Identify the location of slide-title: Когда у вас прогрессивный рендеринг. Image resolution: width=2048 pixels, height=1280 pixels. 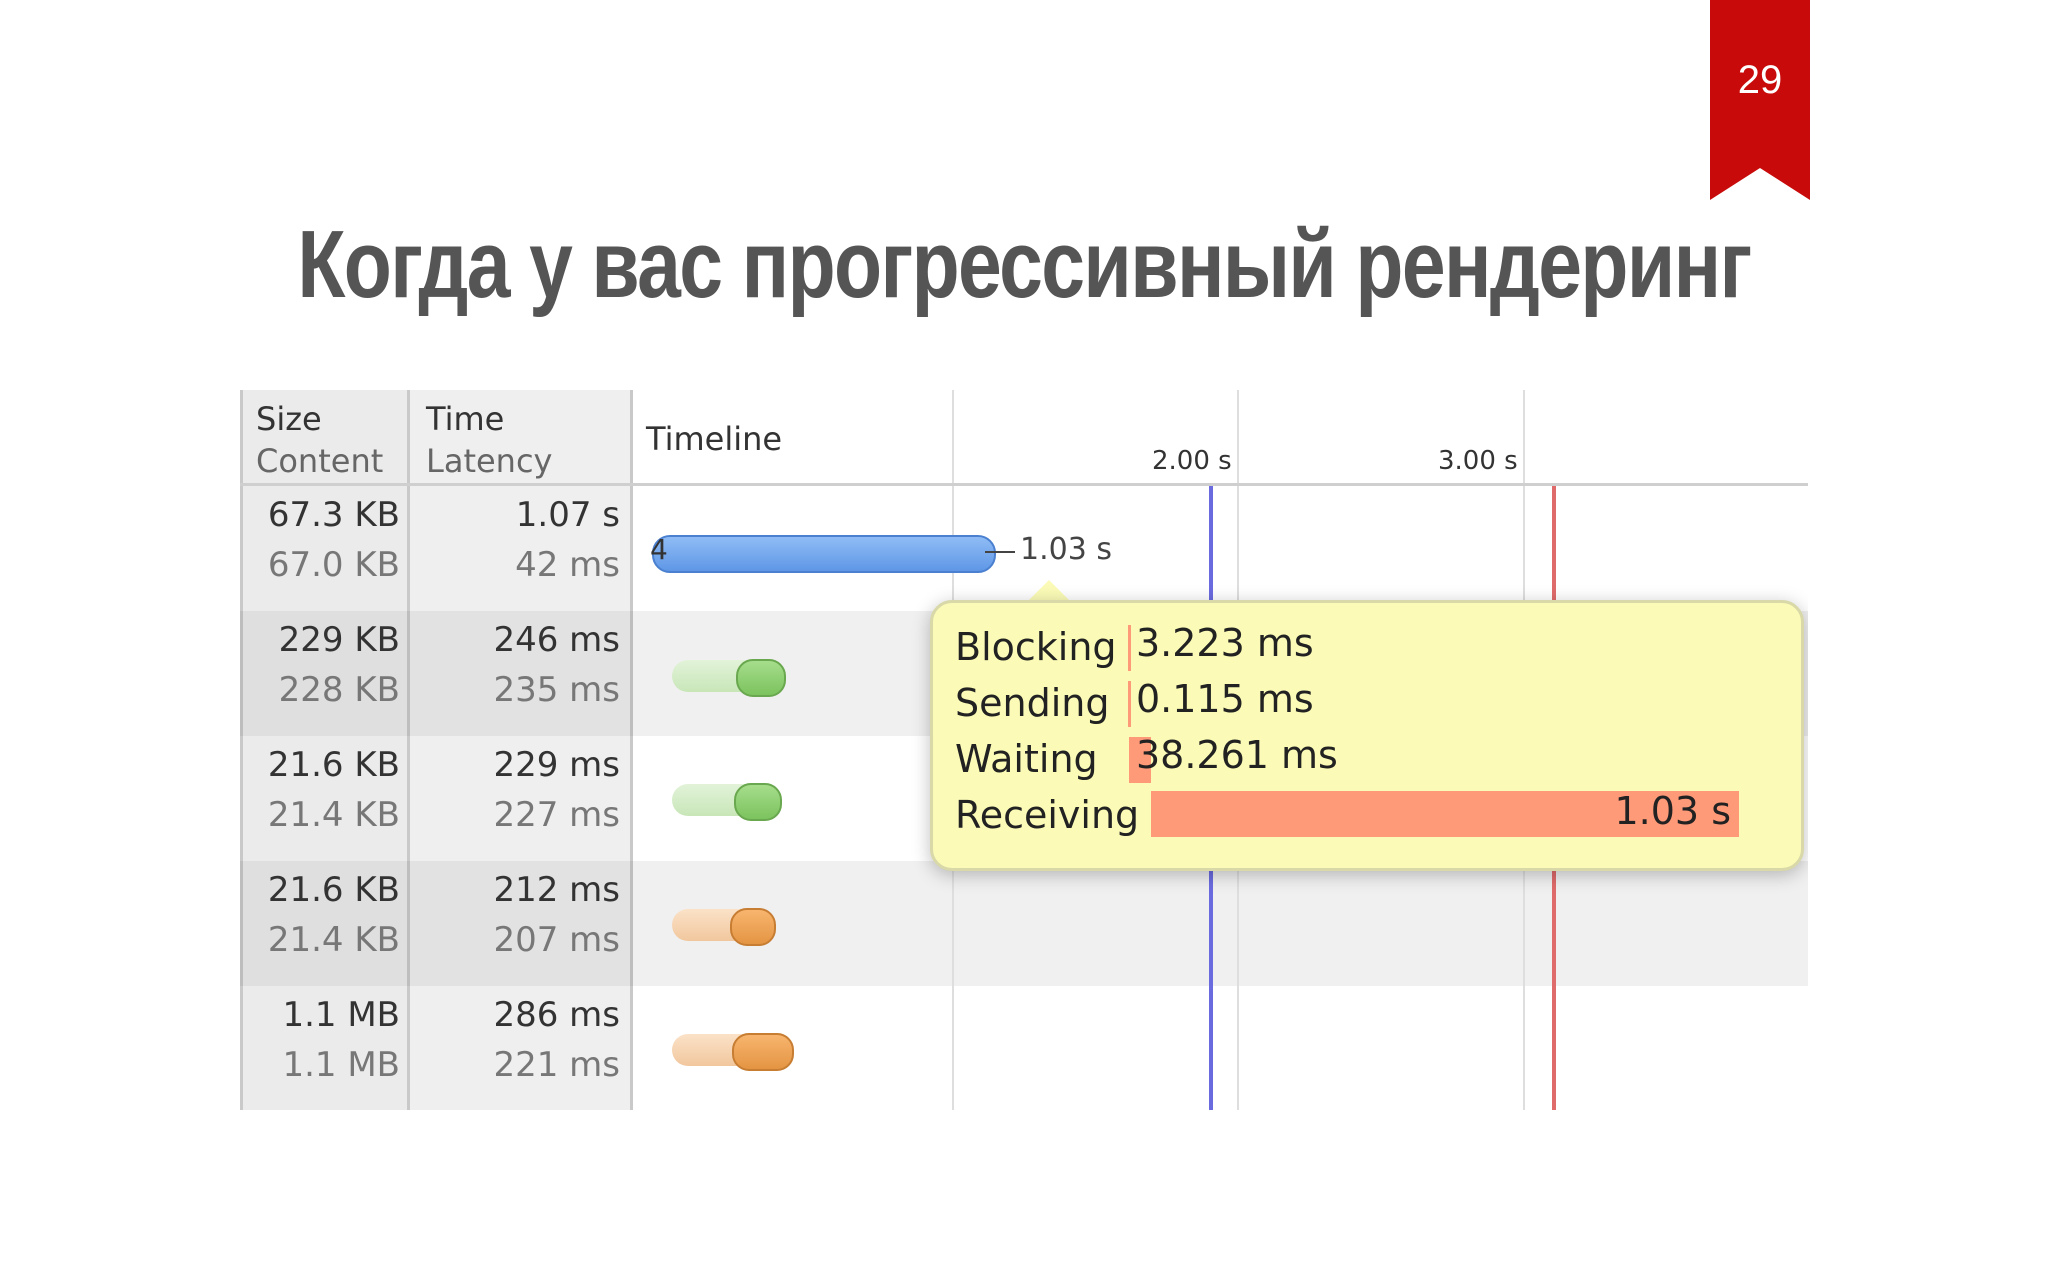
(1024, 264).